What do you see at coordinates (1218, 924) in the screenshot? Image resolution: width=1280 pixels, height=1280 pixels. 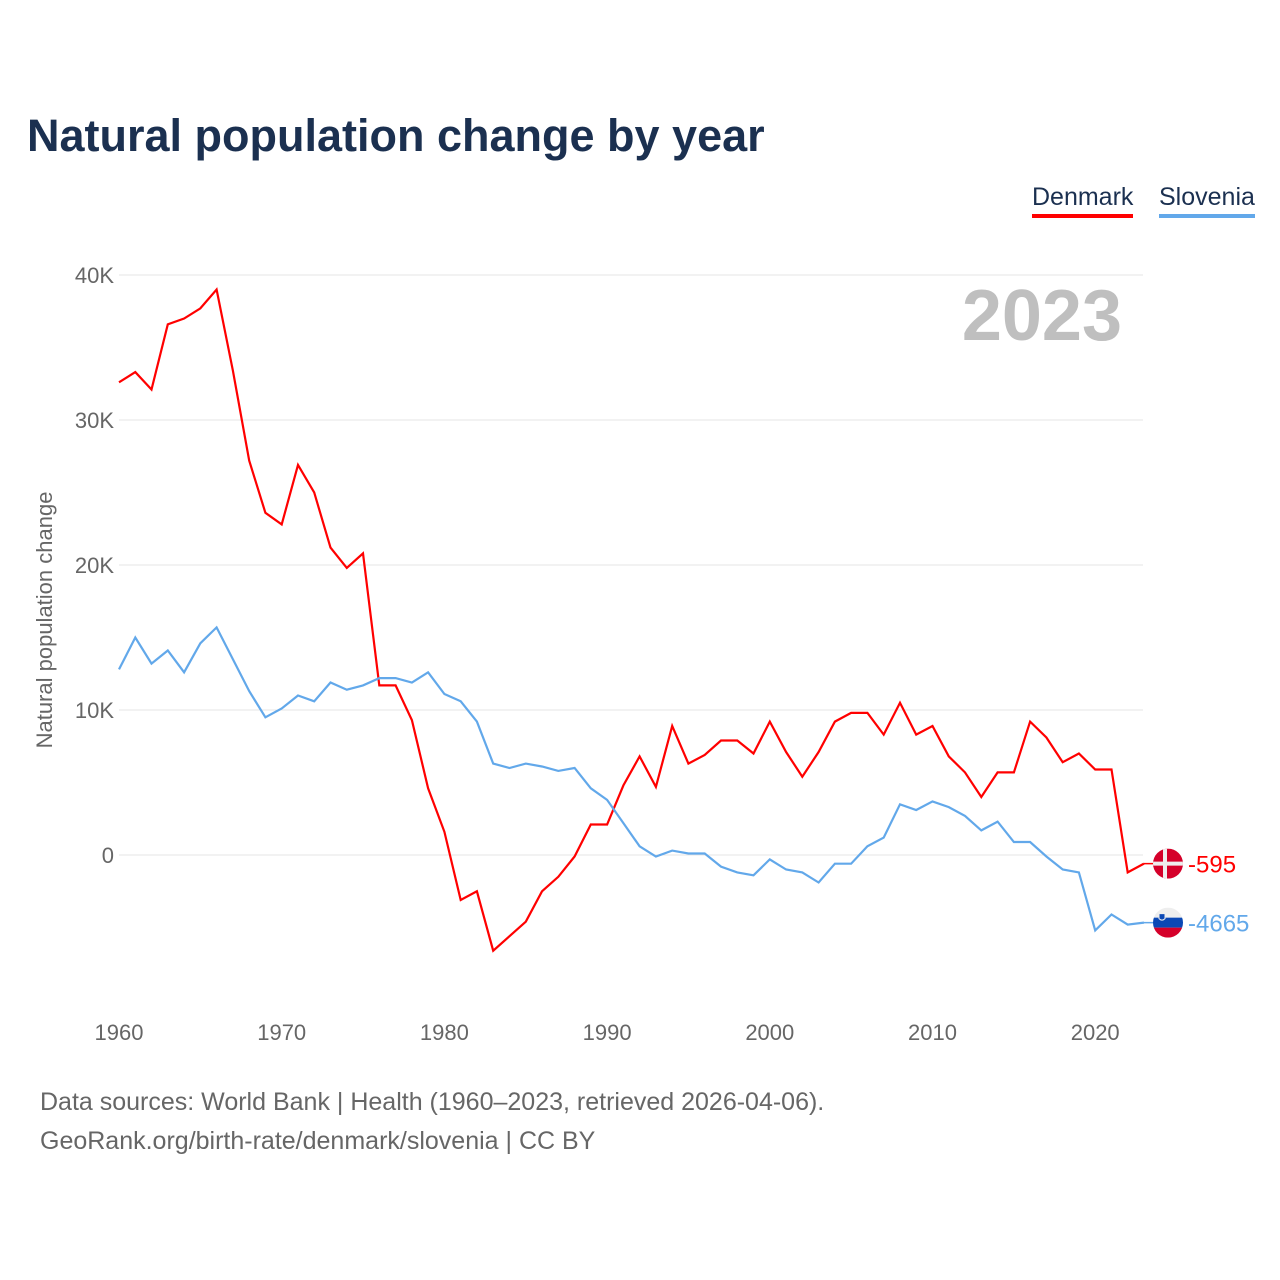 I see `end-value-label: -4665` at bounding box center [1218, 924].